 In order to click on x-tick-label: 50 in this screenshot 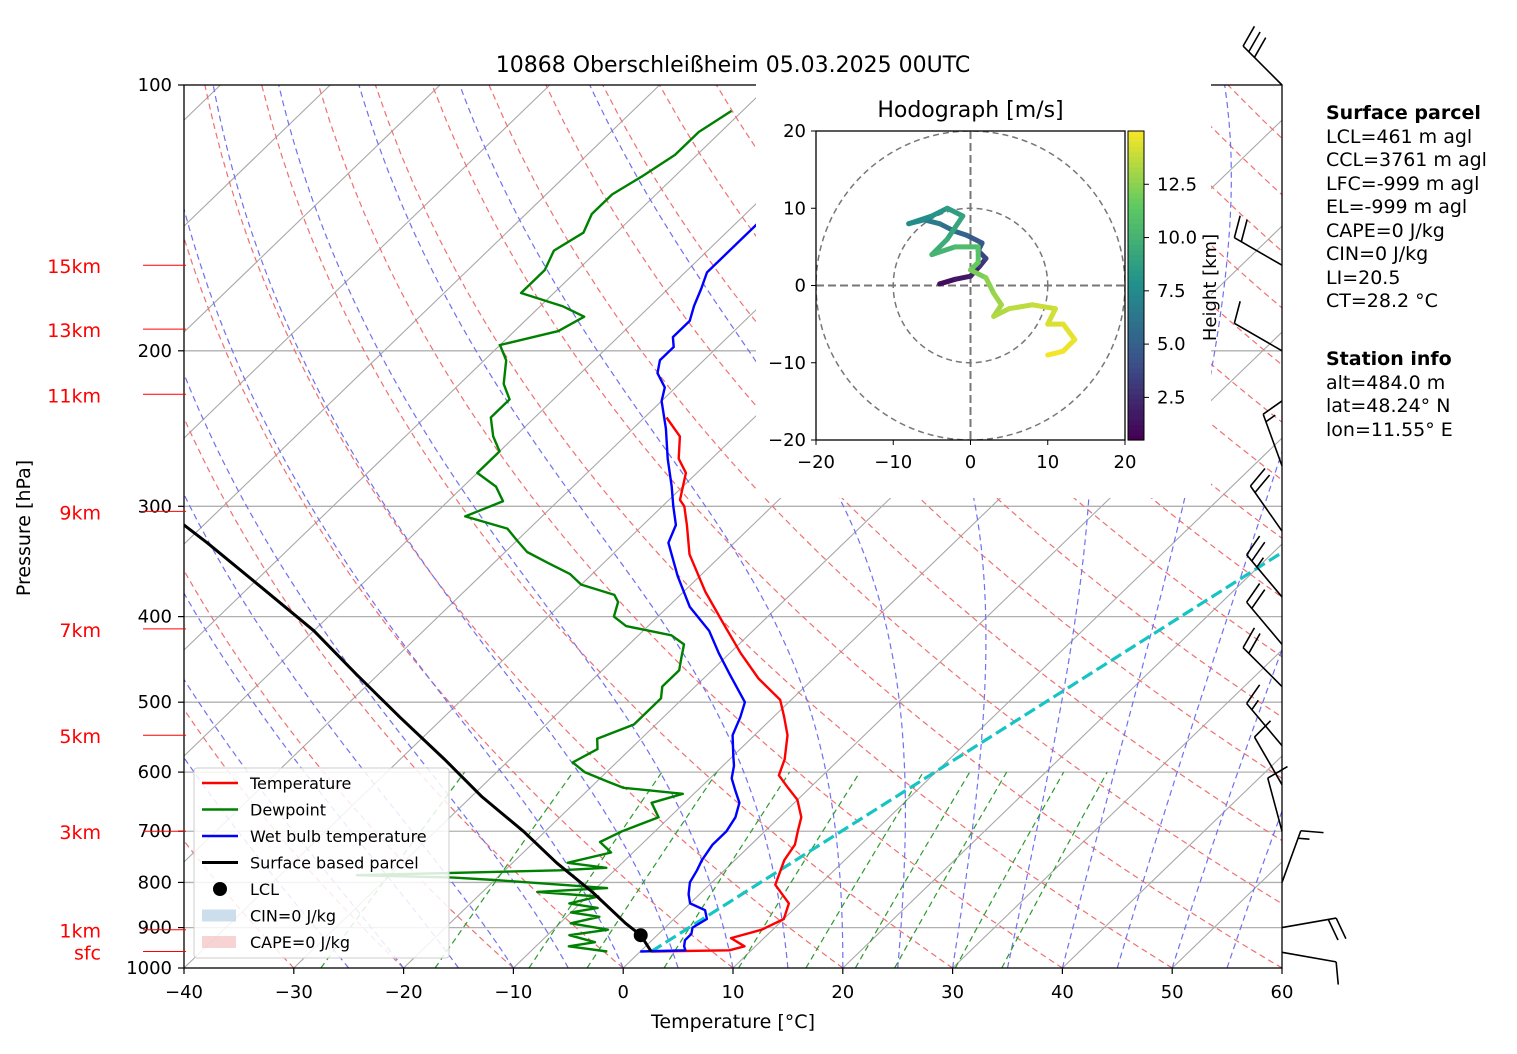, I will do `click(1172, 992)`.